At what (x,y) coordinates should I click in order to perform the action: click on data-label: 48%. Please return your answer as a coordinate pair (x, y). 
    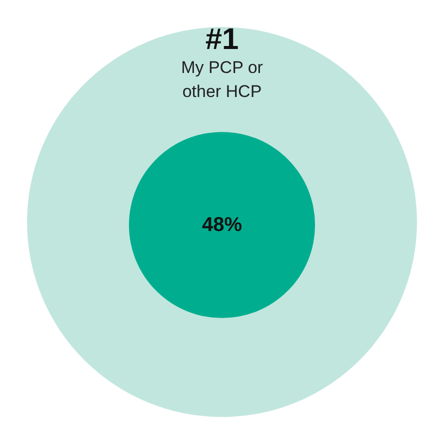
    Looking at the image, I should click on (222, 225).